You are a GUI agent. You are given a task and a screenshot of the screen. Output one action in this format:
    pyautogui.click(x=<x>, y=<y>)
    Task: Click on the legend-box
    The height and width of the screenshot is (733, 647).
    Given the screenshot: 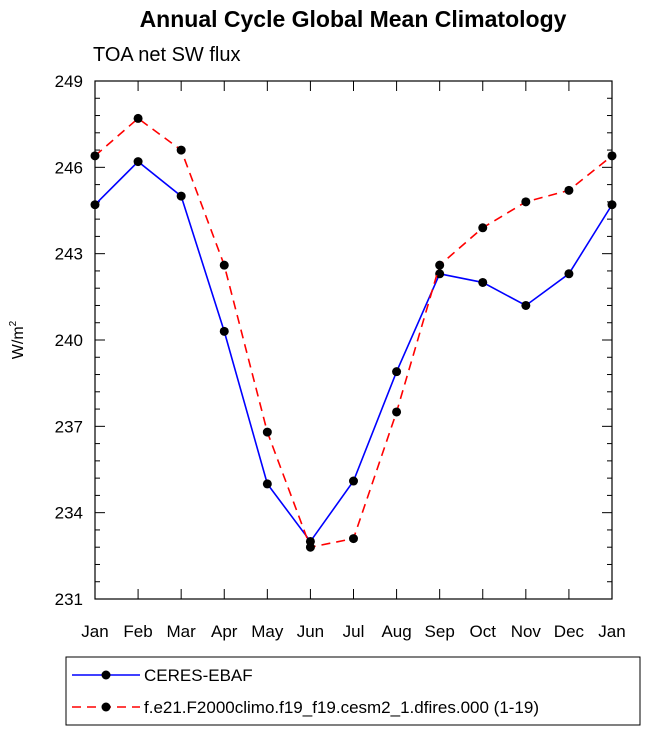 What is the action you would take?
    pyautogui.click(x=353, y=691)
    